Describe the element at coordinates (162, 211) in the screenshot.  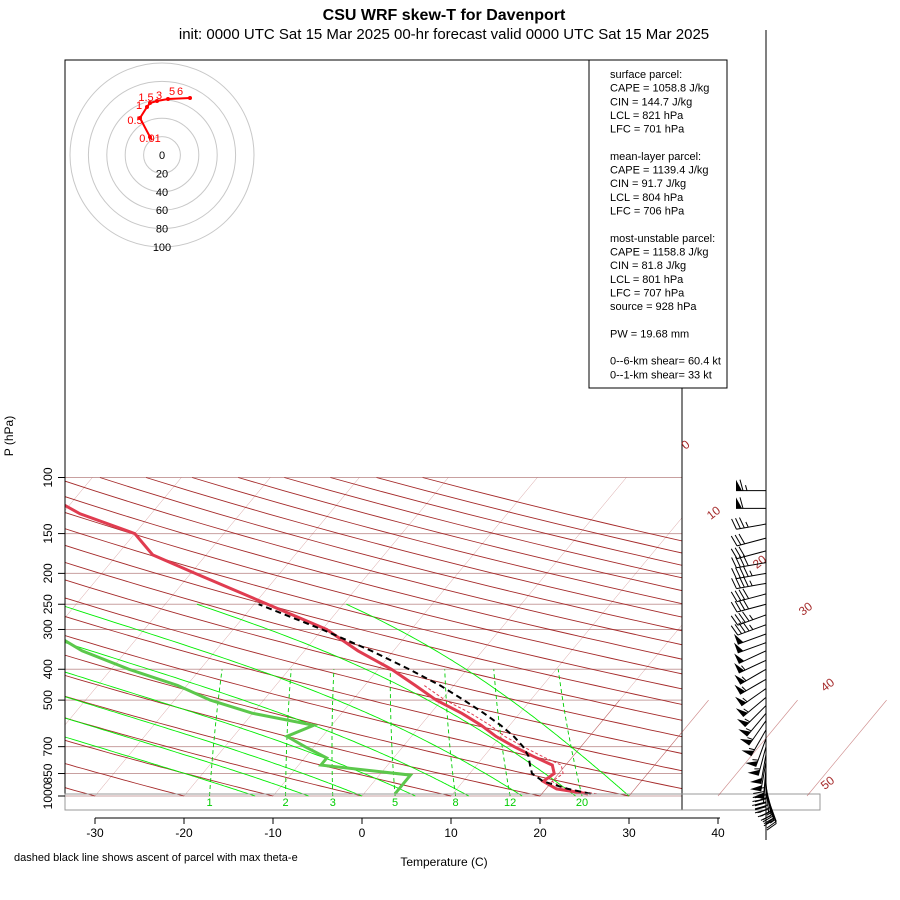
I see `hodograph-ring-label: 60` at that location.